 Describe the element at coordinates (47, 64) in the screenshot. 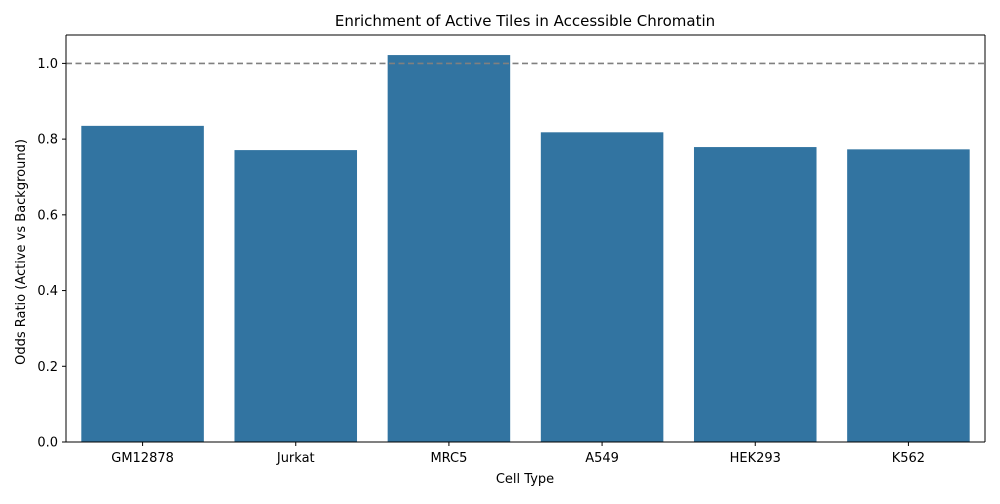

I see `y-tick-label: 1.0` at that location.